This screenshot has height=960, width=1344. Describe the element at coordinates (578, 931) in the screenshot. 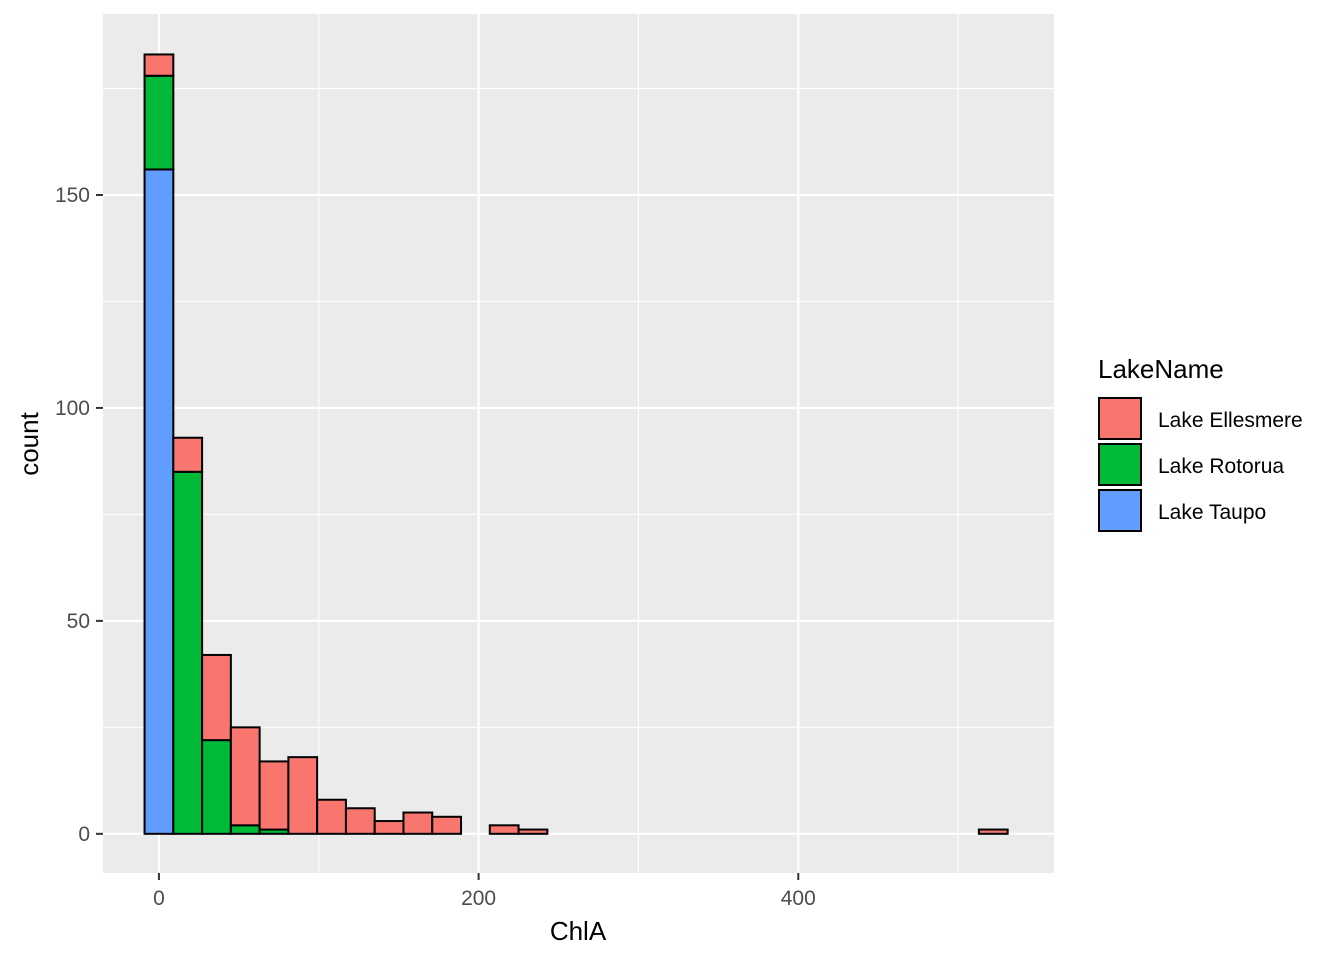

I see `x-axis-title: ChlA` at that location.